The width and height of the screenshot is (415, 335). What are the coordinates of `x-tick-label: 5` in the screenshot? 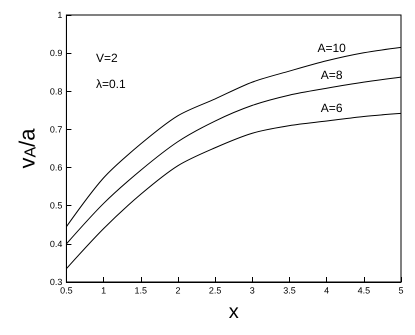 It's located at (401, 291).